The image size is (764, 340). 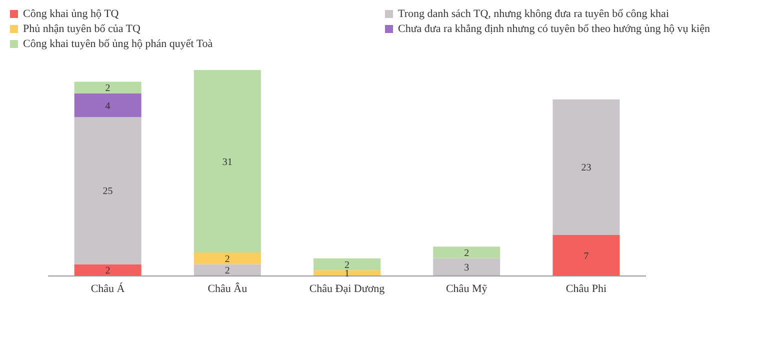 I want to click on data-label: 7, so click(x=586, y=256).